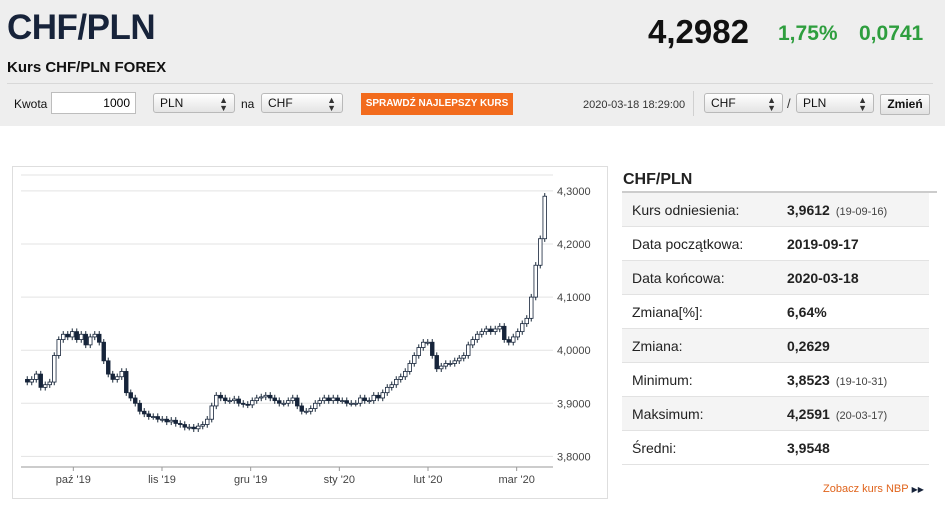 The width and height of the screenshot is (945, 508). Describe the element at coordinates (574, 192) in the screenshot. I see `y-tick-label: 4,3000` at that location.